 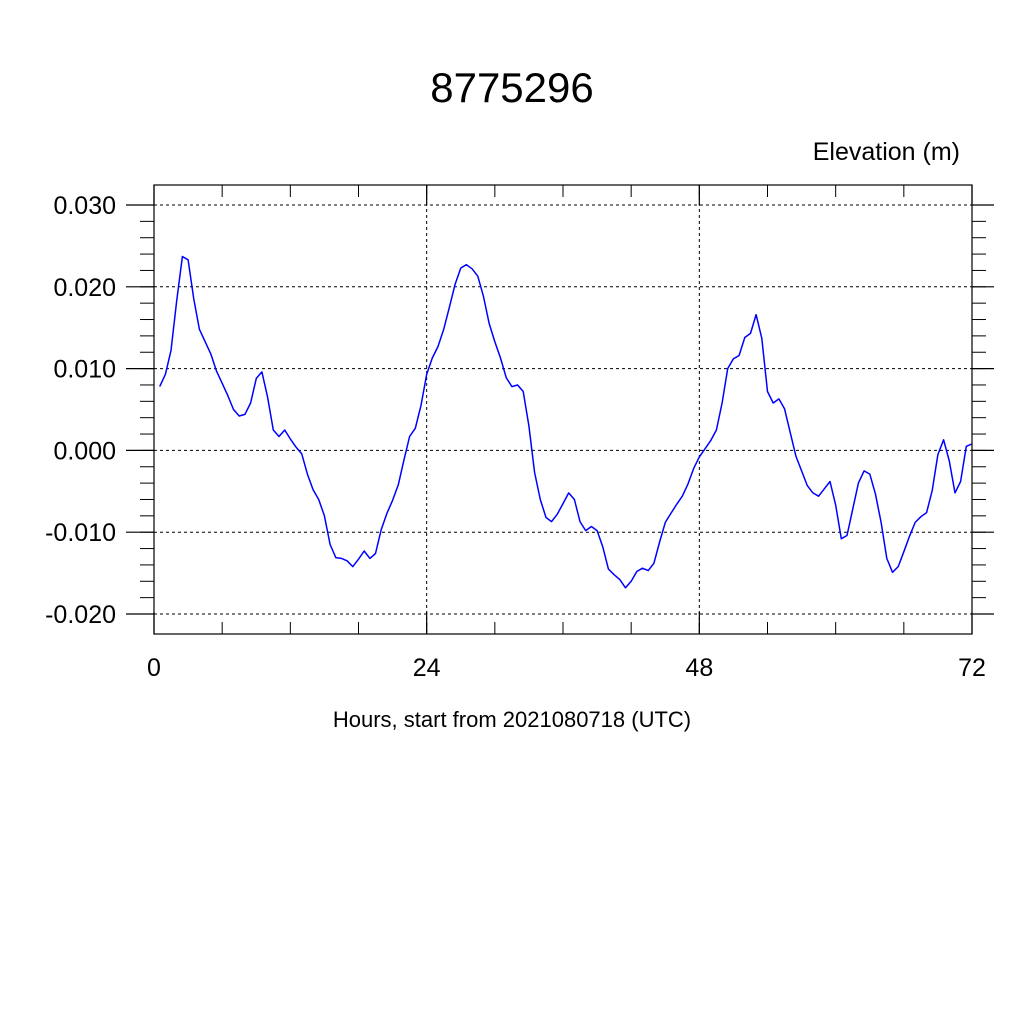 I want to click on y-tick-label: -0.020, so click(x=80, y=615).